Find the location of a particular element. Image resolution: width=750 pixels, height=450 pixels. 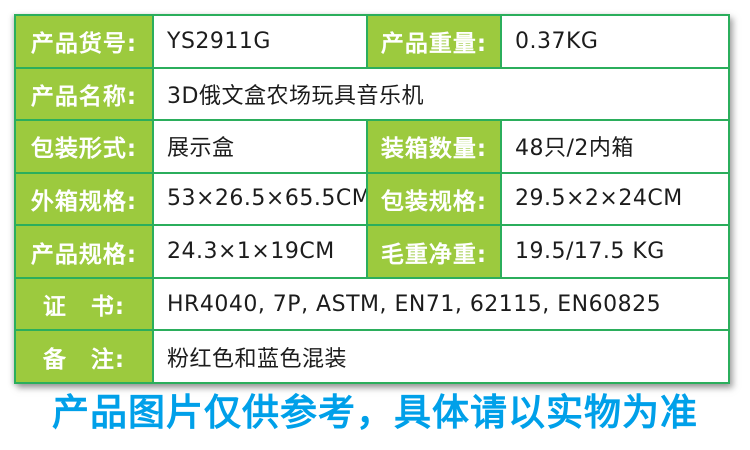

value-certificates: HR4040, 7P, ASTM, EN71, 62115, EN60825 is located at coordinates (441, 304).